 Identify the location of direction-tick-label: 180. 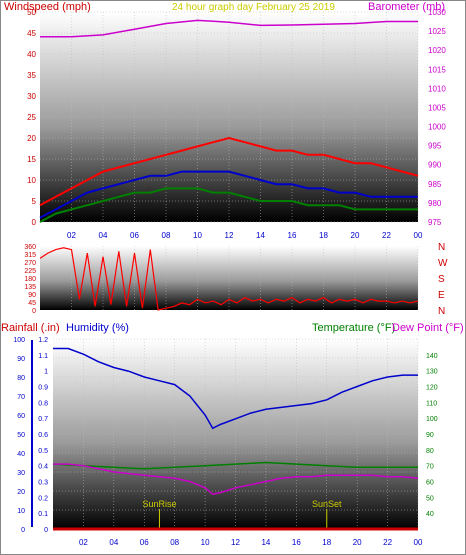
(30, 279).